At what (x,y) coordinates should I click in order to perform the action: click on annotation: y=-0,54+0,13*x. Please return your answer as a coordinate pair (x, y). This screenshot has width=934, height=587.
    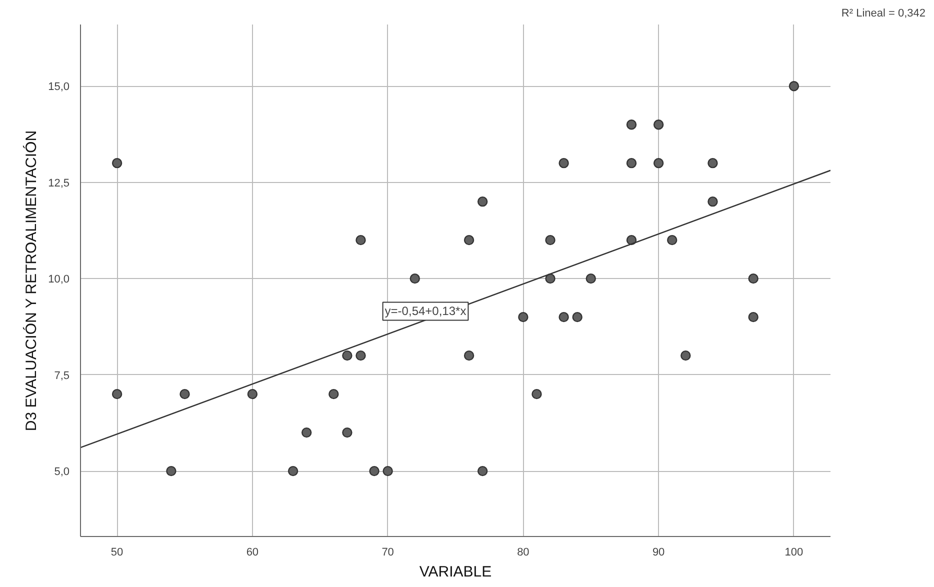
    Looking at the image, I should click on (425, 311).